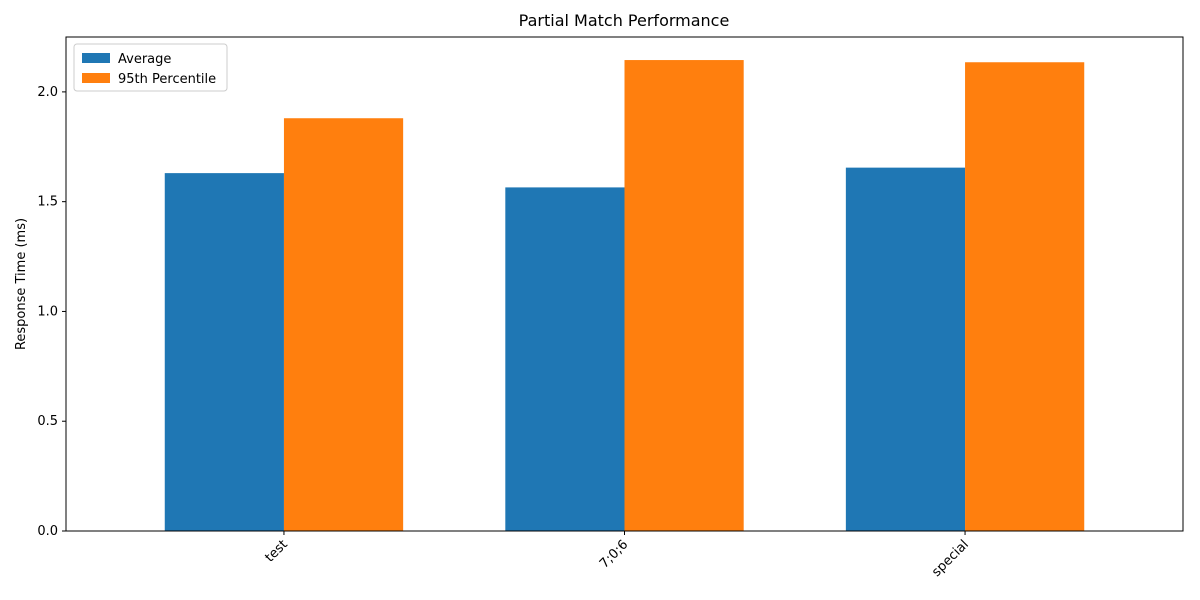  What do you see at coordinates (47, 92) in the screenshot?
I see `y-tick-label: 2.0` at bounding box center [47, 92].